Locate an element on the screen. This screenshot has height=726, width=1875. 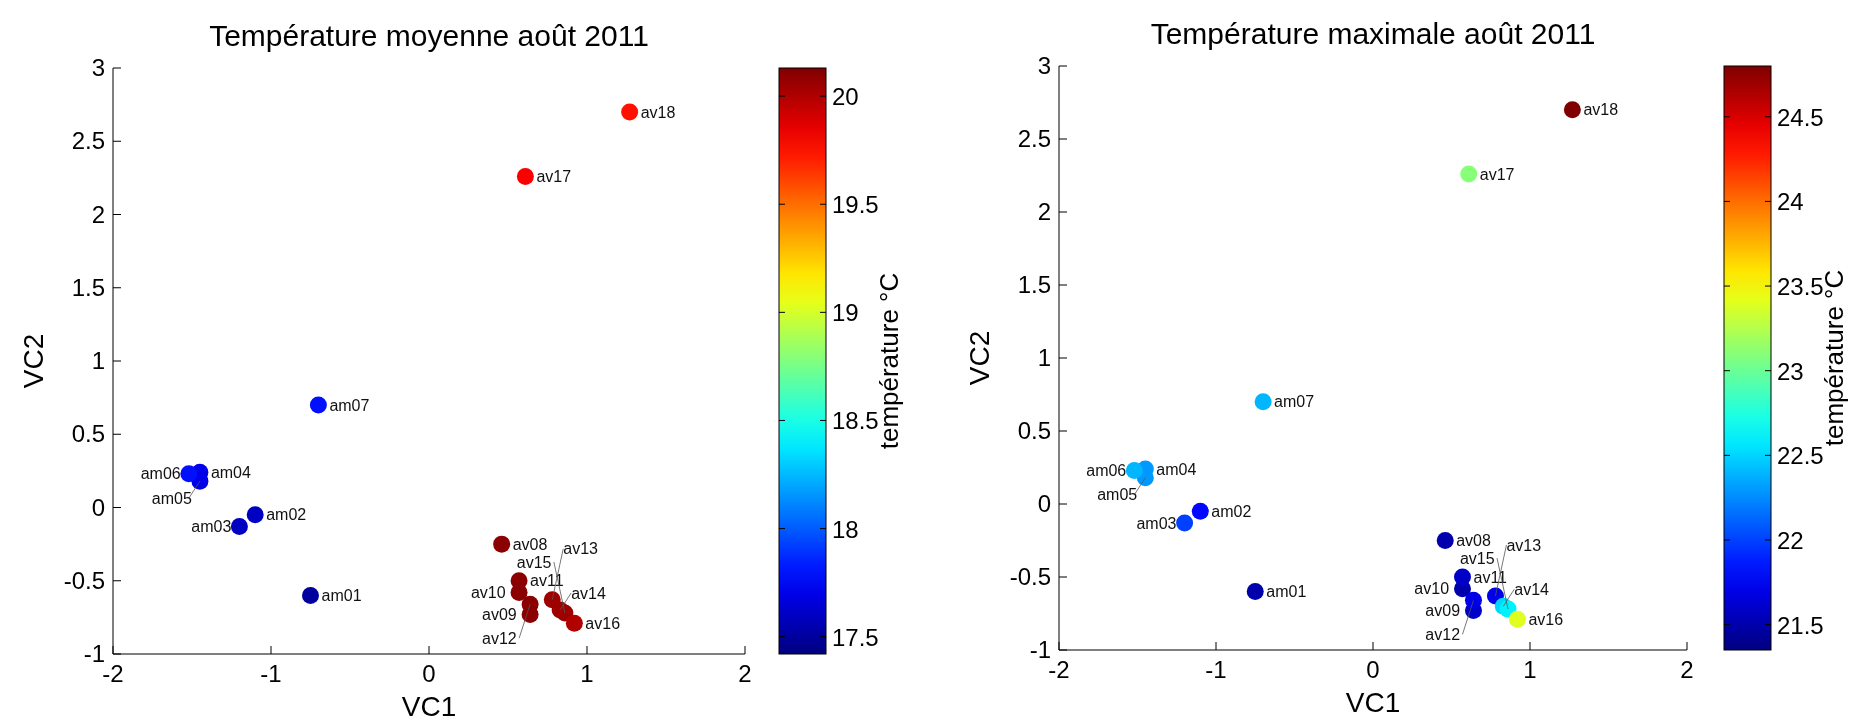
color-bar-label: 24 is located at coordinates (1790, 202).